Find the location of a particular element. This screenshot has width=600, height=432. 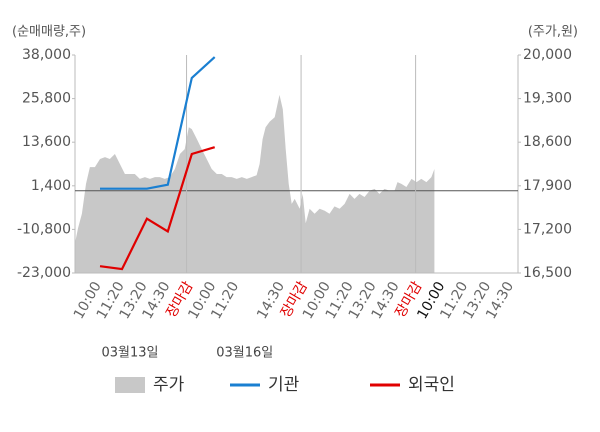

y-tick-label: 1,400 is located at coordinates (51, 186).